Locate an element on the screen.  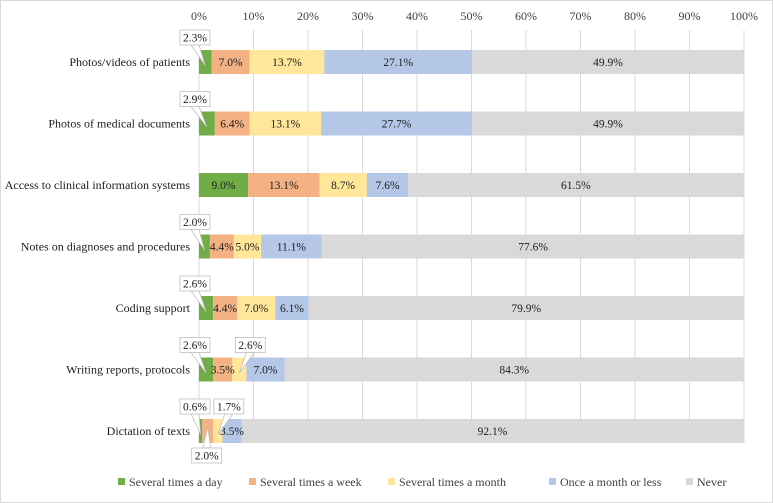
category-label: Dictation of texts is located at coordinates (149, 431).